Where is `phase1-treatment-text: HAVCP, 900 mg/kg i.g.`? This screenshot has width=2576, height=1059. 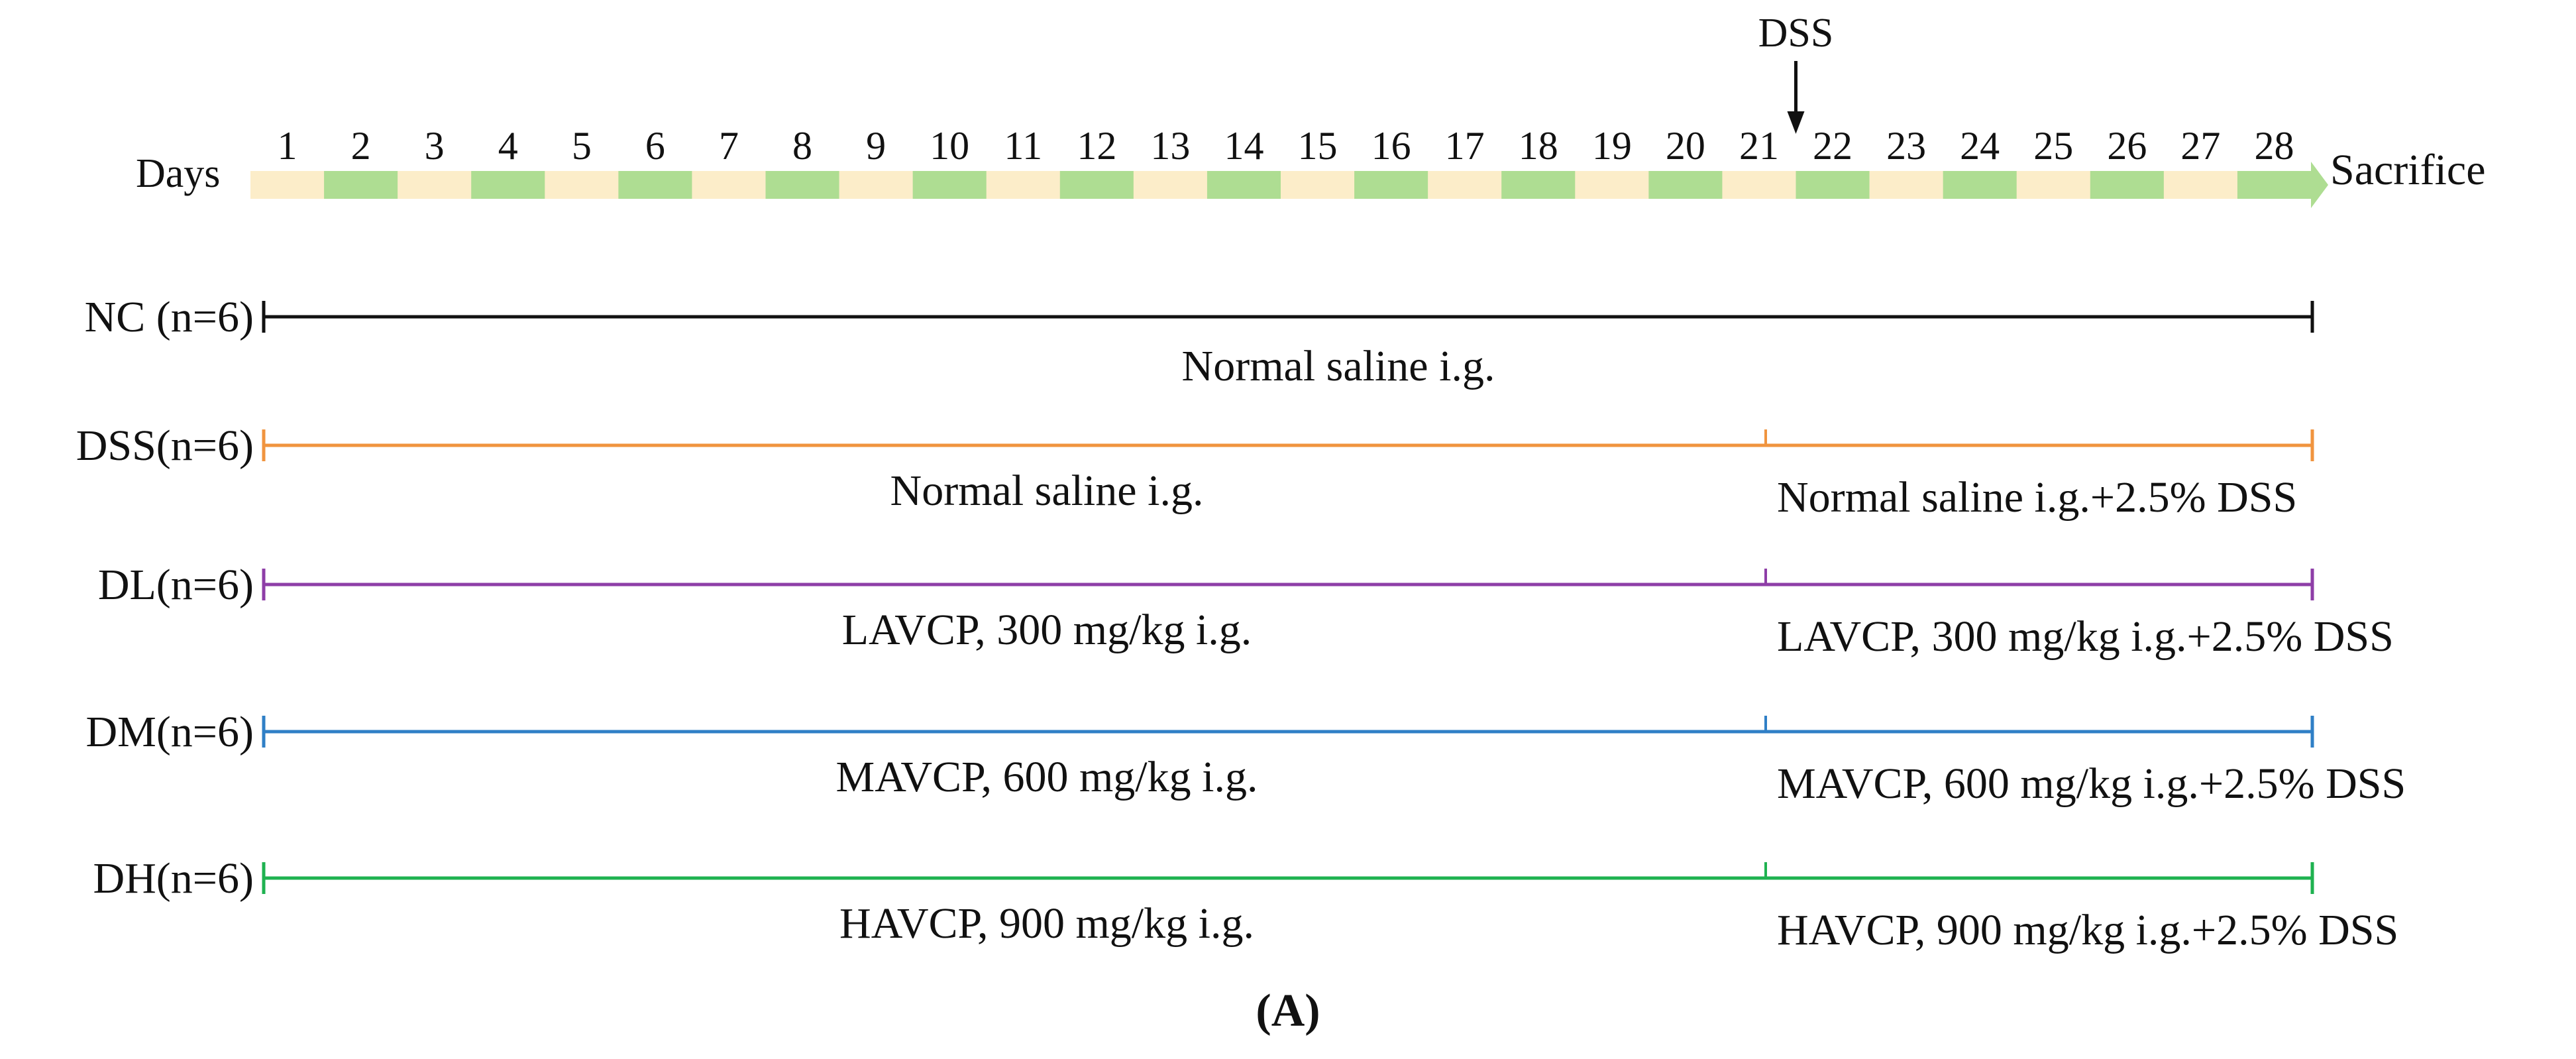 phase1-treatment-text: HAVCP, 900 mg/kg i.g. is located at coordinates (1046, 923).